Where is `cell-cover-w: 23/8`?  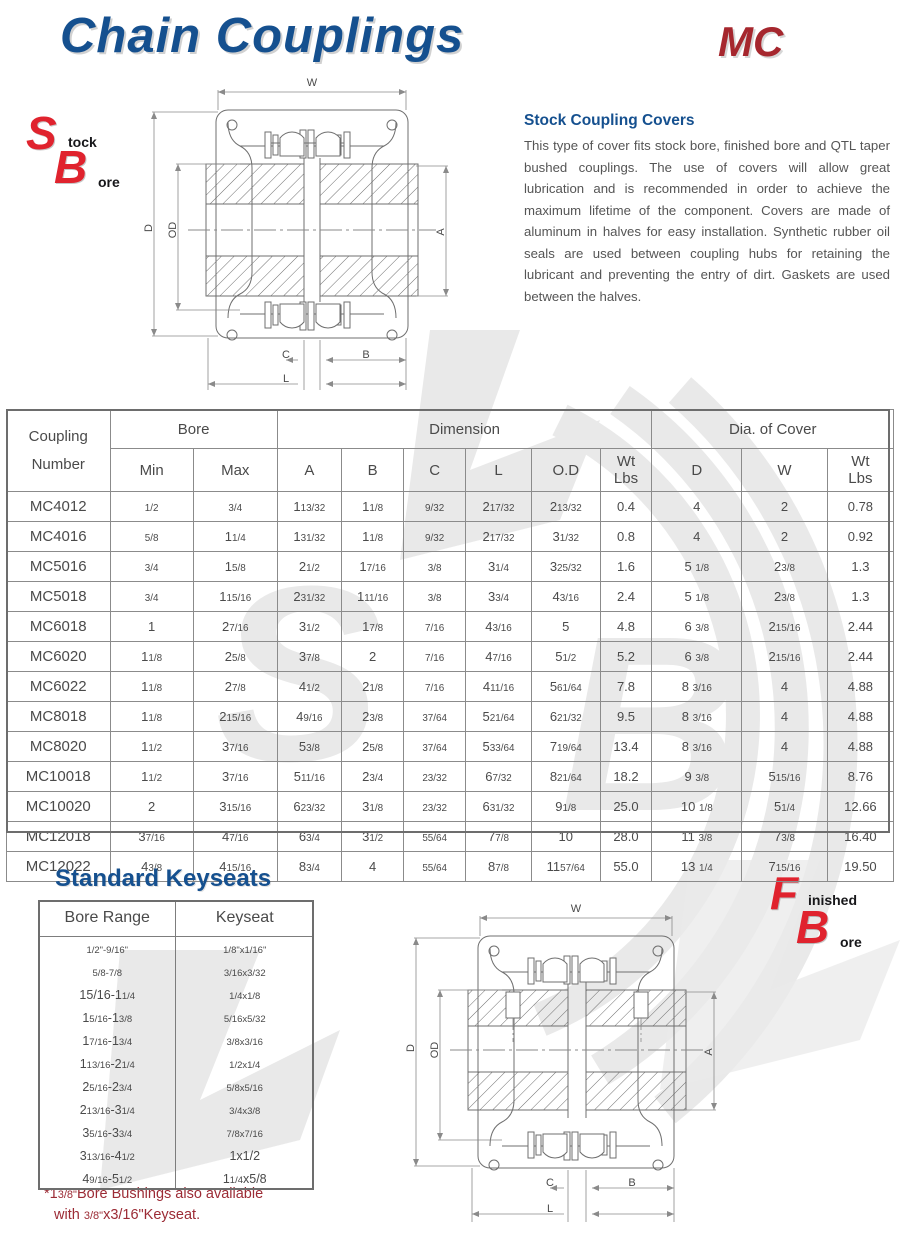 cell-cover-w: 23/8 is located at coordinates (784, 596).